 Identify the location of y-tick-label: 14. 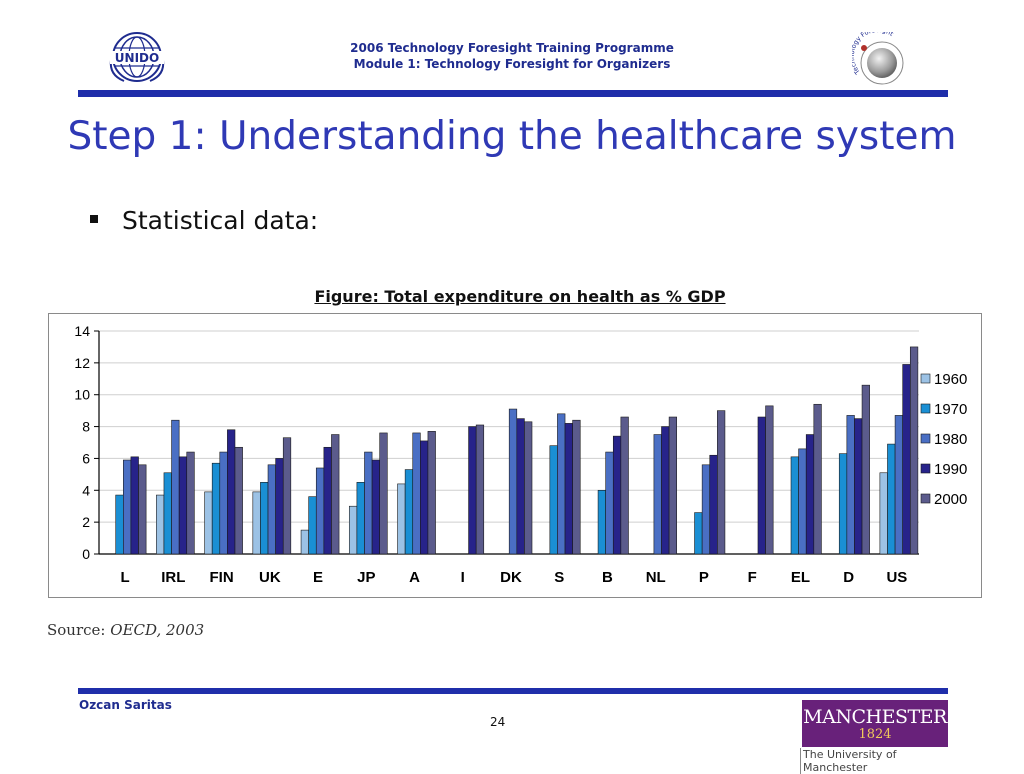
(82, 331).